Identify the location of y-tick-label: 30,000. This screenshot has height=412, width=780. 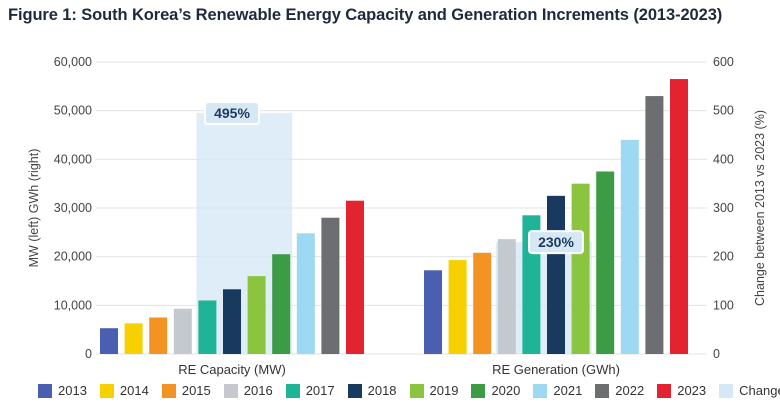
(73, 208).